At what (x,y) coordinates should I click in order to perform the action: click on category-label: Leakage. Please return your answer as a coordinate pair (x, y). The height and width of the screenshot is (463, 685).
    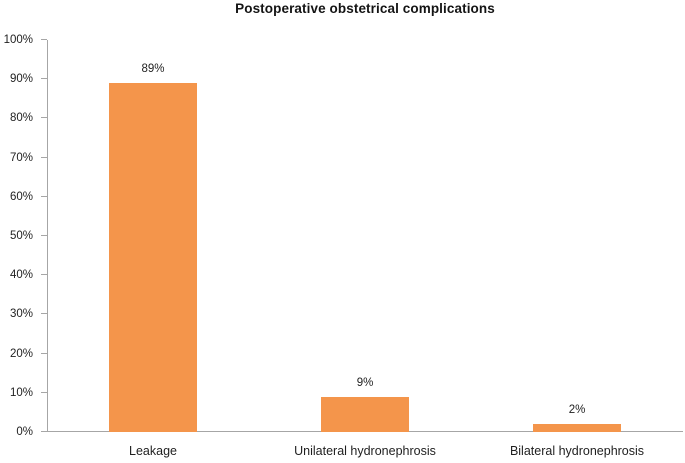
    Looking at the image, I should click on (153, 451).